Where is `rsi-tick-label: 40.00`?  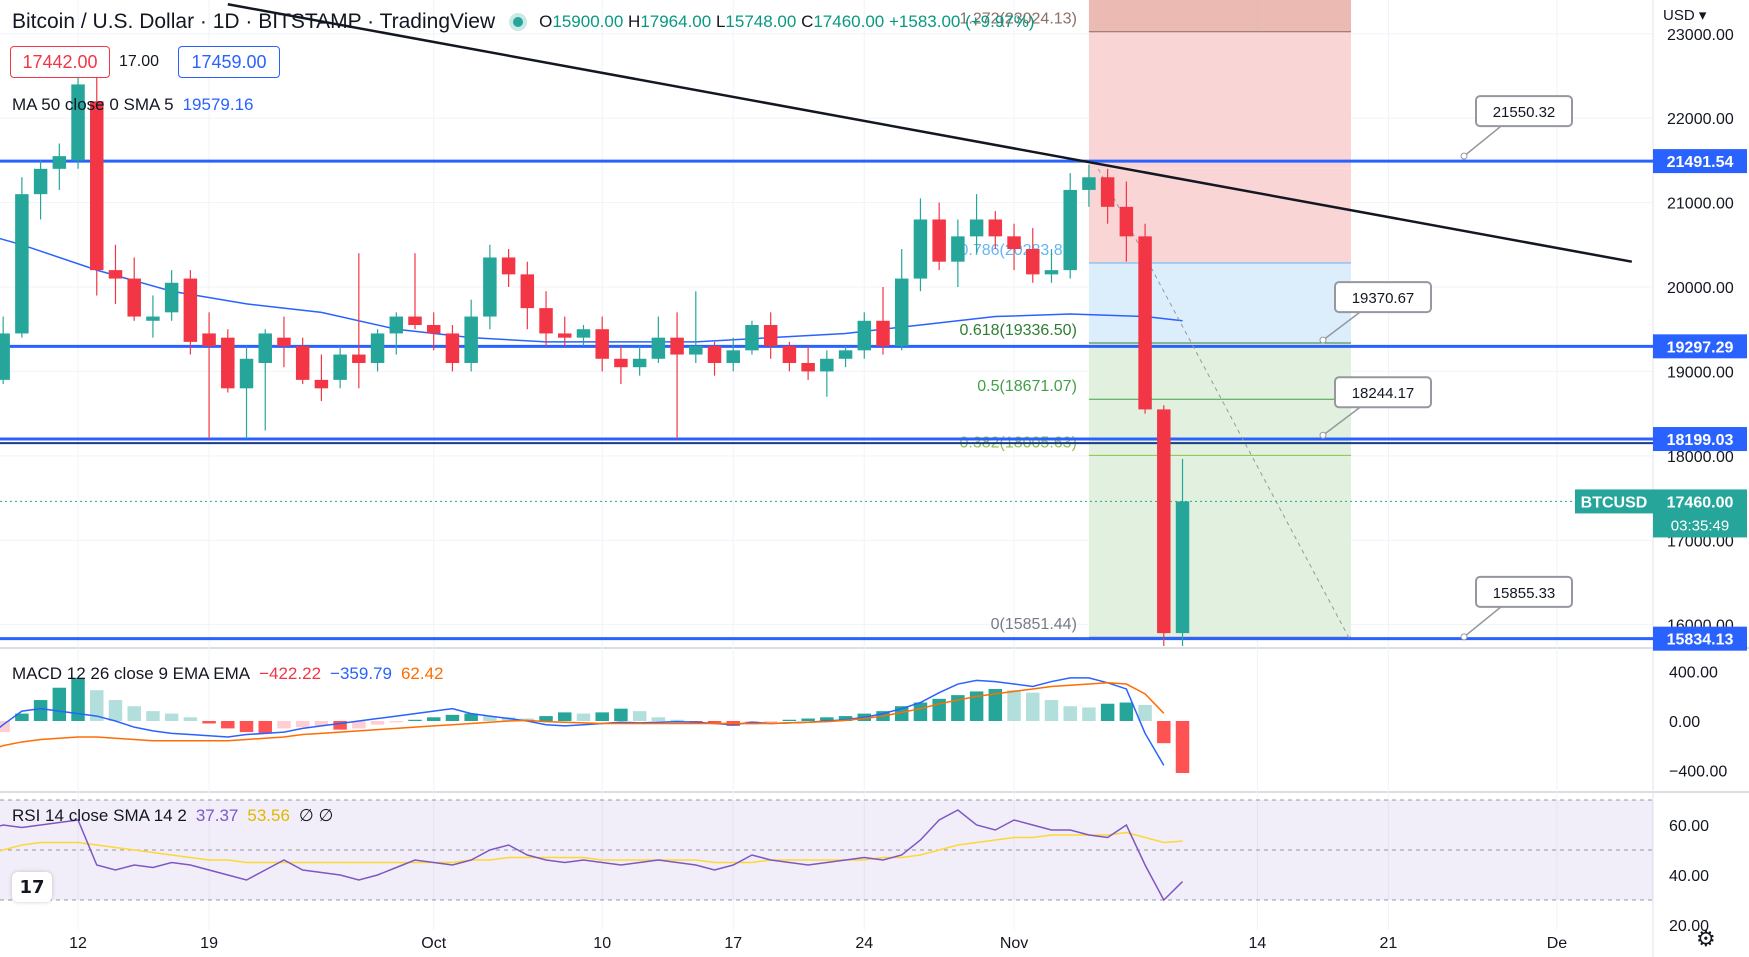 rsi-tick-label: 40.00 is located at coordinates (1689, 876).